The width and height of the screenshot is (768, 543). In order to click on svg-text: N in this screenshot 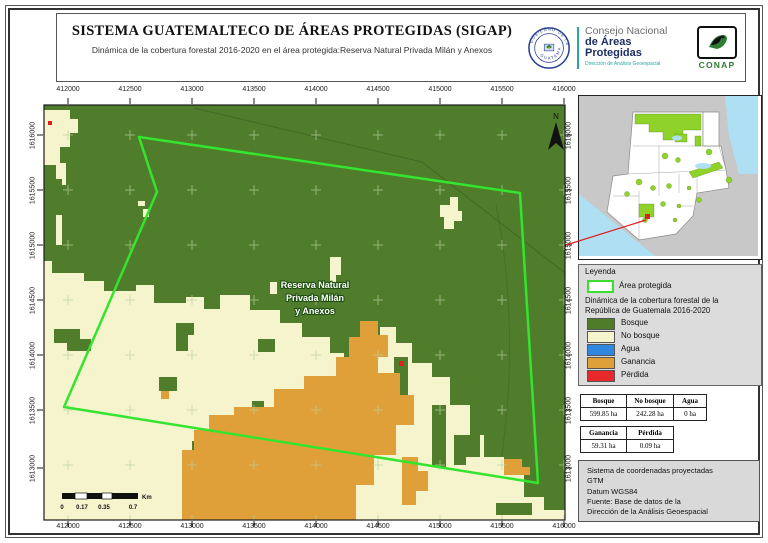, I will do `click(556, 116)`.